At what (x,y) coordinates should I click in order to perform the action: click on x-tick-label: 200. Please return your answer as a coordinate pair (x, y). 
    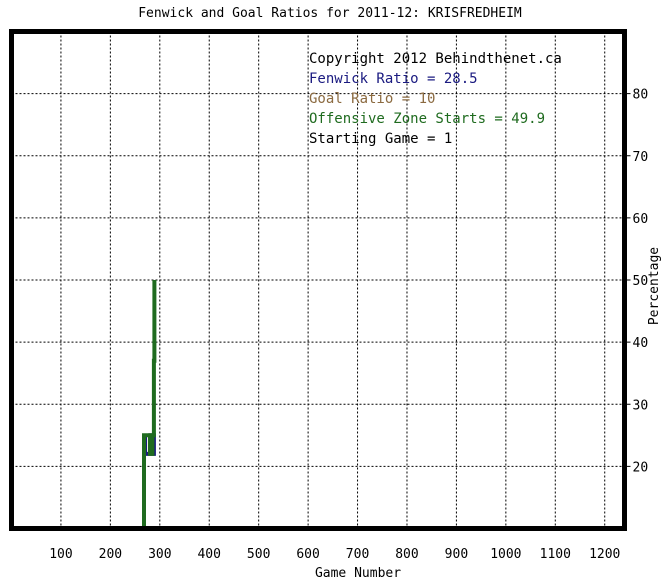
    Looking at the image, I should click on (110, 554).